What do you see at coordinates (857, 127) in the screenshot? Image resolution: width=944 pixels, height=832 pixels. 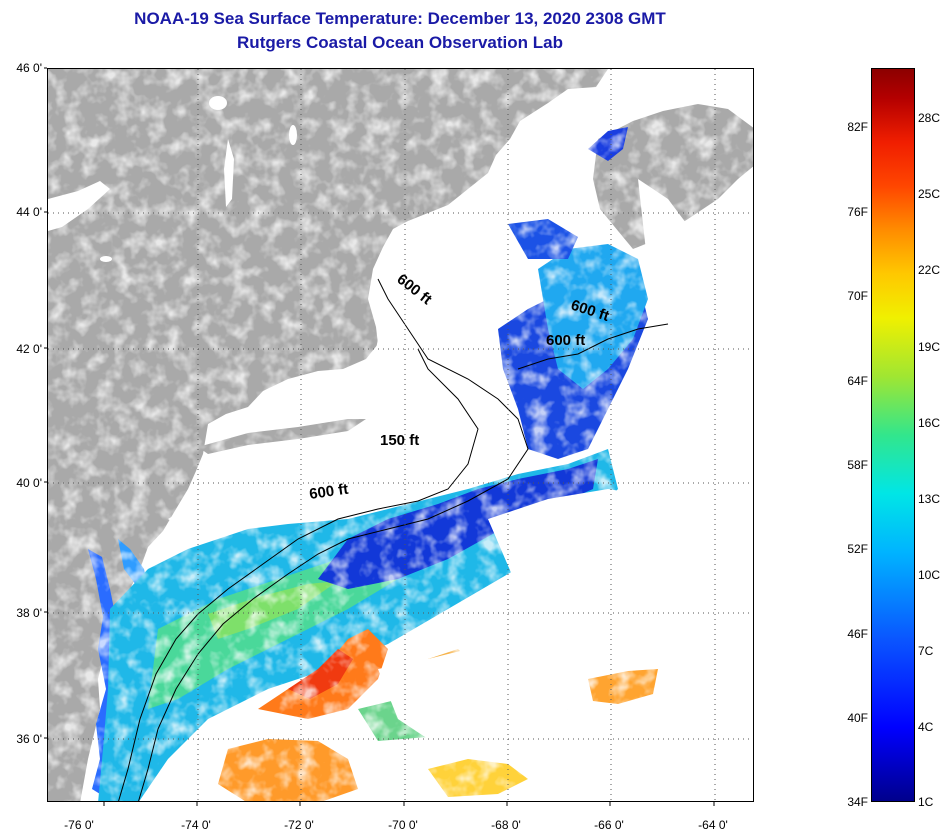 I see `colorbar-f-82: 82F` at bounding box center [857, 127].